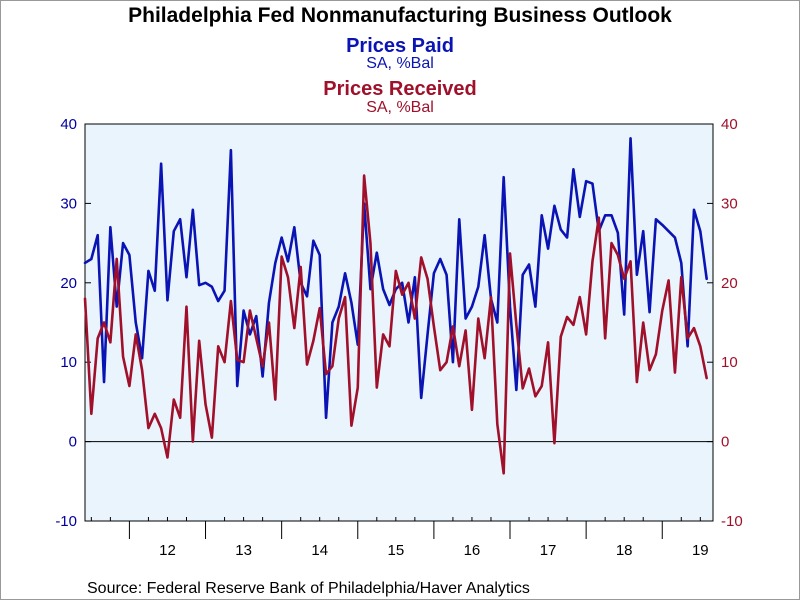 The height and width of the screenshot is (600, 800). I want to click on x-tick-label-15: 15, so click(395, 550).